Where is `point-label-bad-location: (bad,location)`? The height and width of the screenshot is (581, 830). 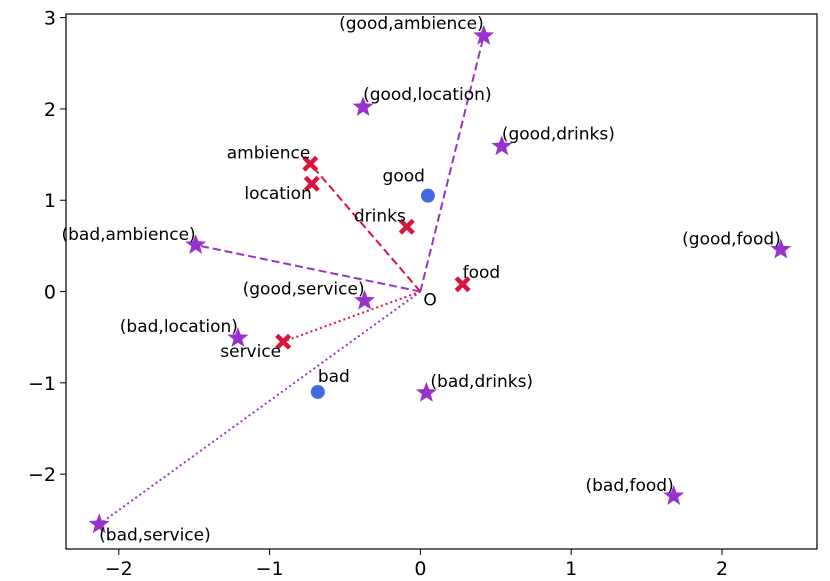
point-label-bad-location: (bad,location) is located at coordinates (179, 327).